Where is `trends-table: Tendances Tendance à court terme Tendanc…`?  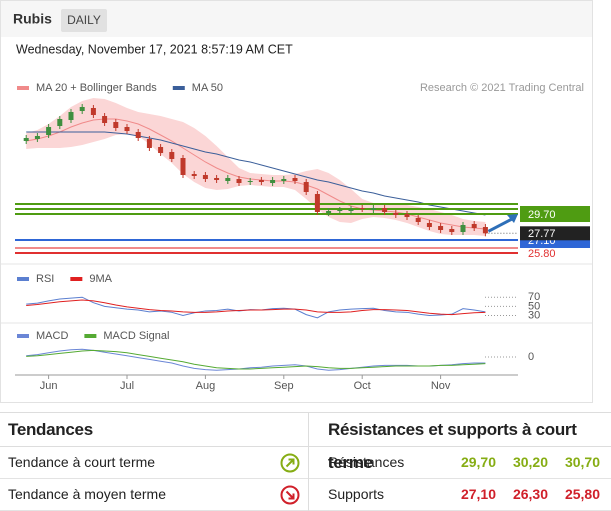 trends-table: Tendances Tendance à court terme Tendanc… is located at coordinates (154, 461).